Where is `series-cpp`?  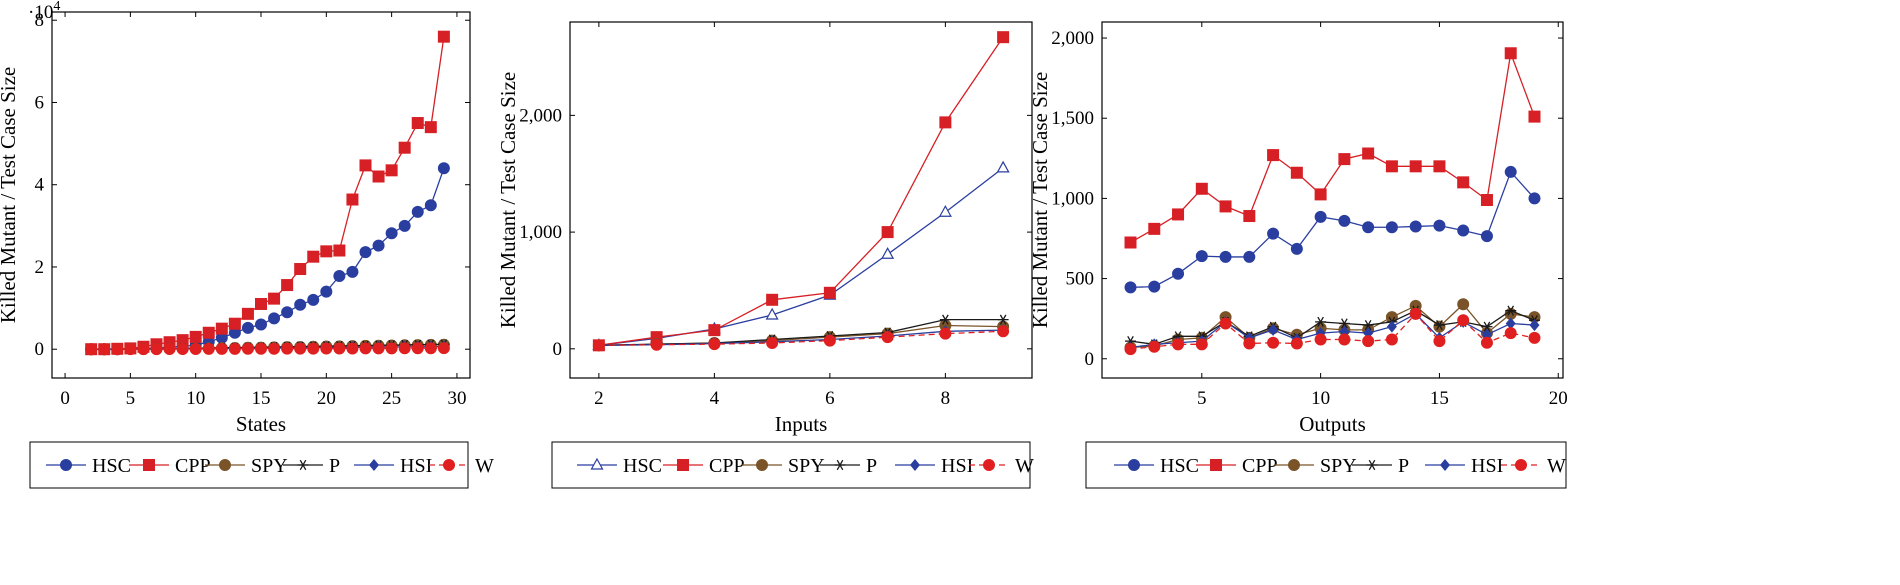 series-cpp is located at coordinates (267, 193).